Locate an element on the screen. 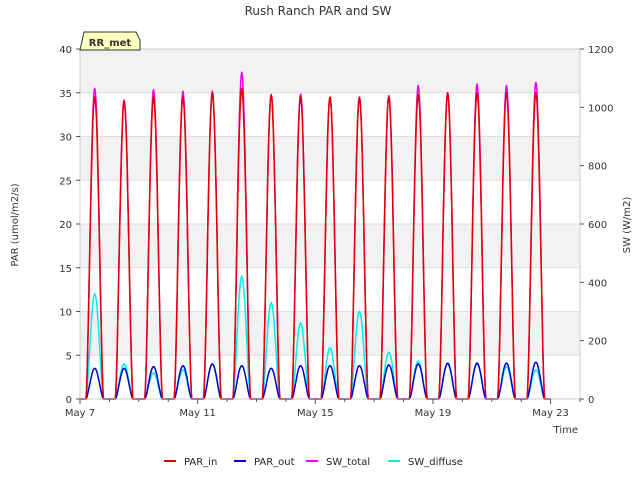 This screenshot has height=480, width=640. left-tick-label: 30 is located at coordinates (65, 138).